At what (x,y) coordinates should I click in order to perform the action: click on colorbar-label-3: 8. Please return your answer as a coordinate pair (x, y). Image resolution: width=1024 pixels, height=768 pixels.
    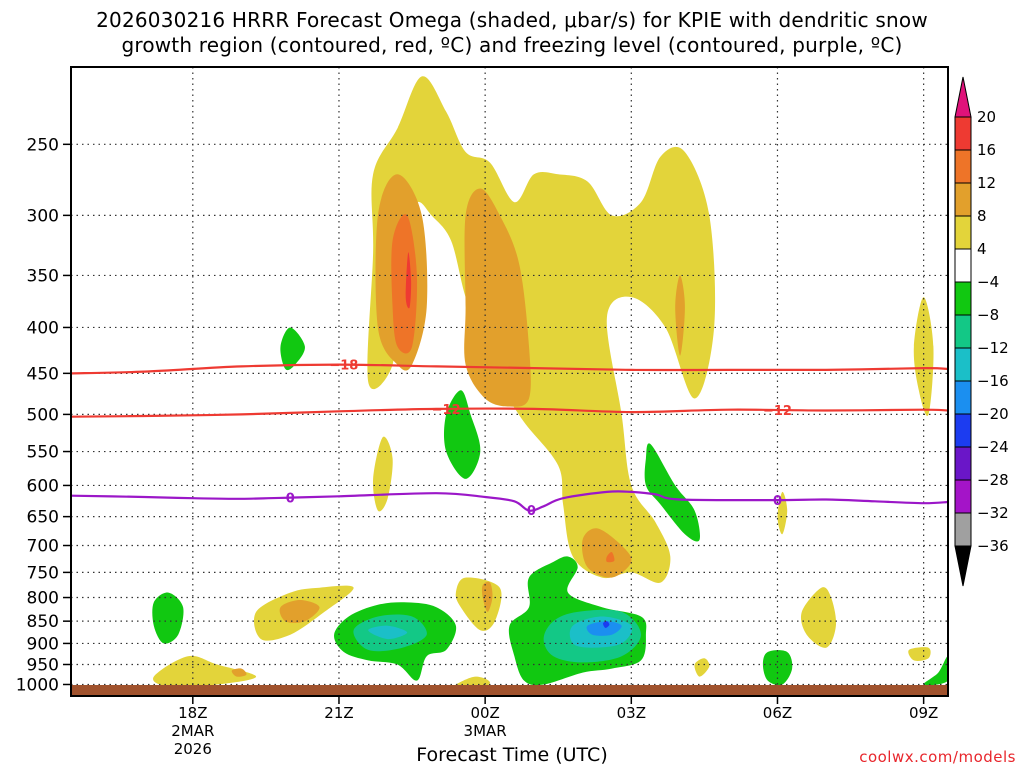
    Looking at the image, I should click on (982, 216).